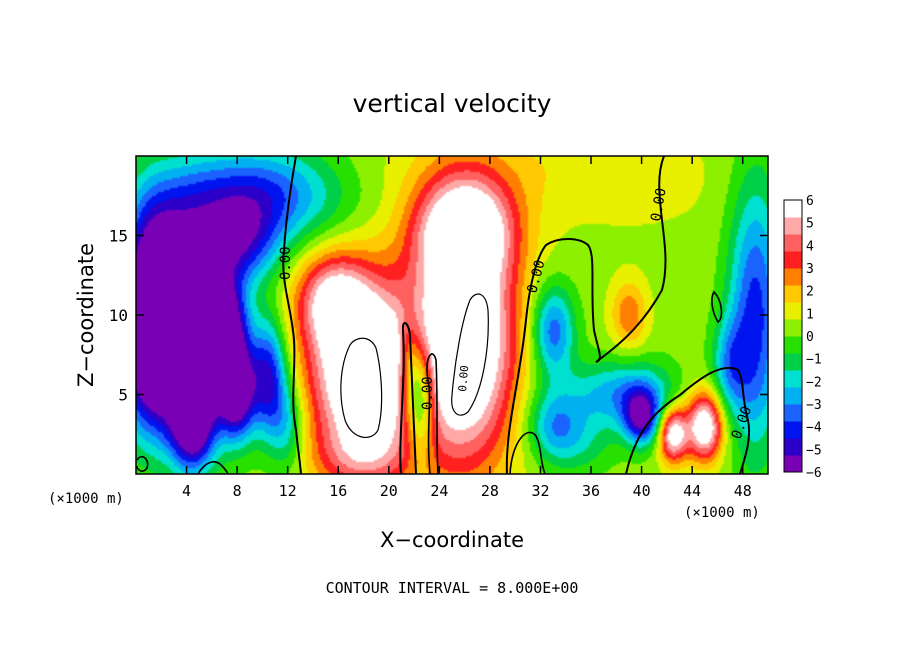 This screenshot has width=904, height=654. I want to click on x-tick-label: 12, so click(288, 491).